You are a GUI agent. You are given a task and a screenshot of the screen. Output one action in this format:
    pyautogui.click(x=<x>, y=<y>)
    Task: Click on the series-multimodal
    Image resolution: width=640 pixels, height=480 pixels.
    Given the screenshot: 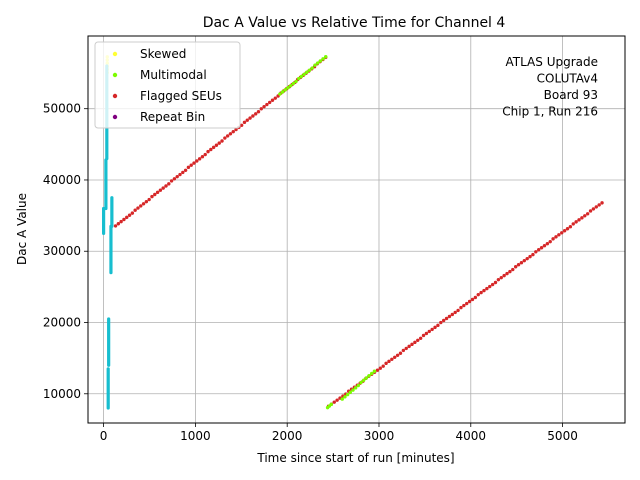 What is the action you would take?
    pyautogui.click(x=327, y=232)
    